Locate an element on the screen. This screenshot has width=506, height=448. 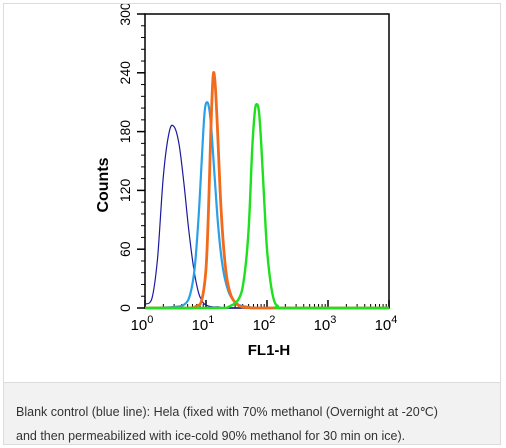
x-tick-label: 10⁴ is located at coordinates (386, 324).